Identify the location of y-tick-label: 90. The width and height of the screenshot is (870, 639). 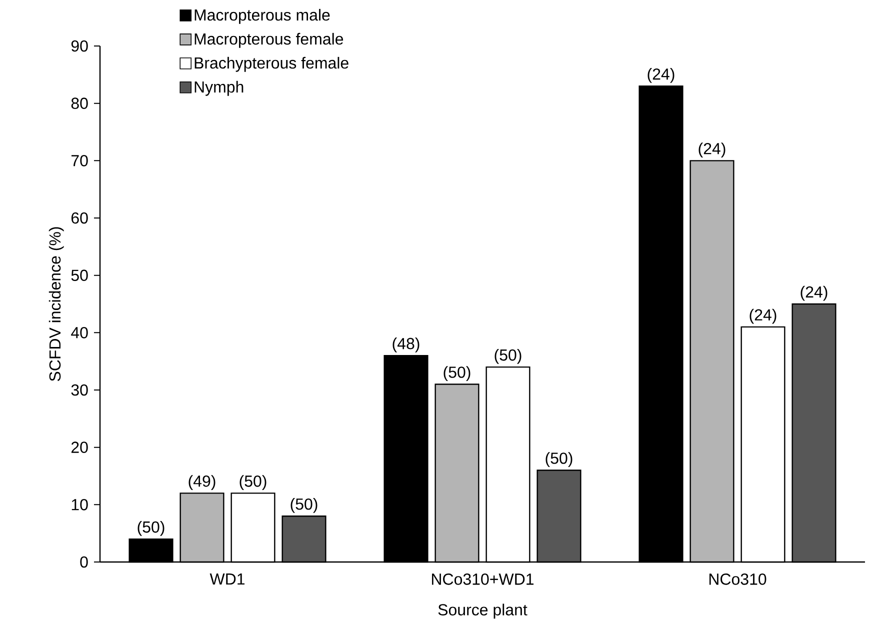
(79, 46).